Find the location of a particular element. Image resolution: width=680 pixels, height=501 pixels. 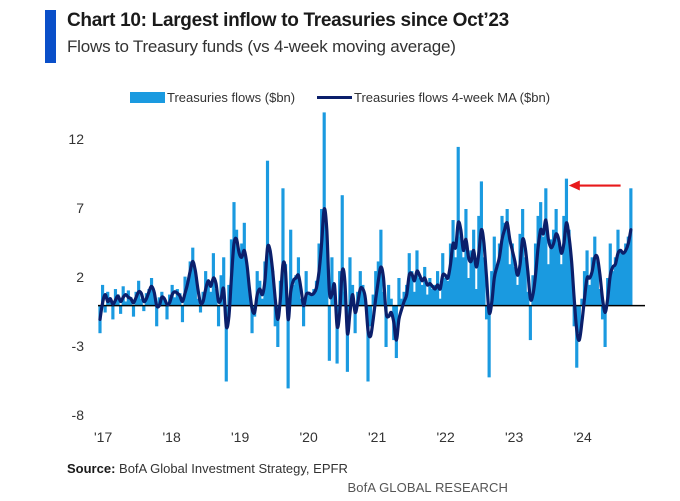

legend-swatch-line is located at coordinates (334, 97).